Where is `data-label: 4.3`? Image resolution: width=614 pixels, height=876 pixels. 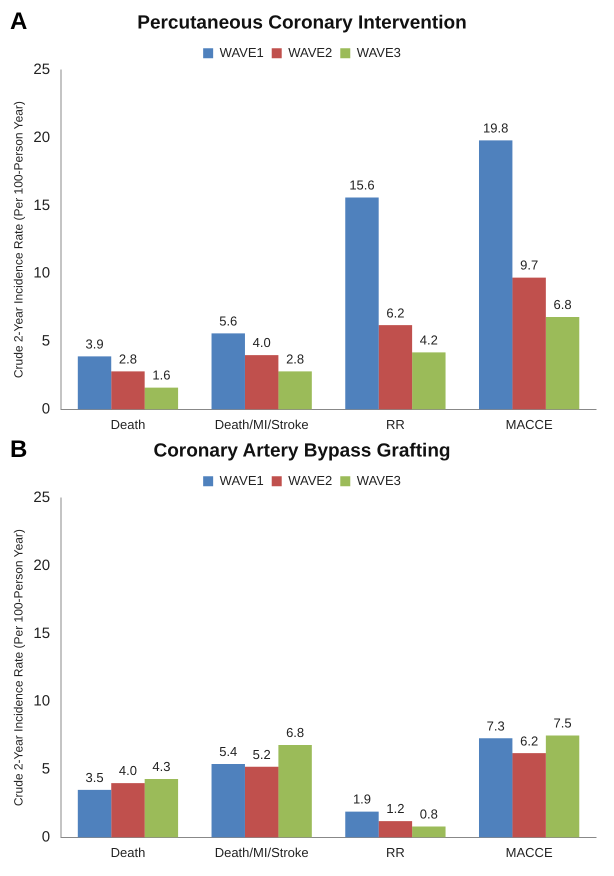
data-label: 4.3 is located at coordinates (161, 766).